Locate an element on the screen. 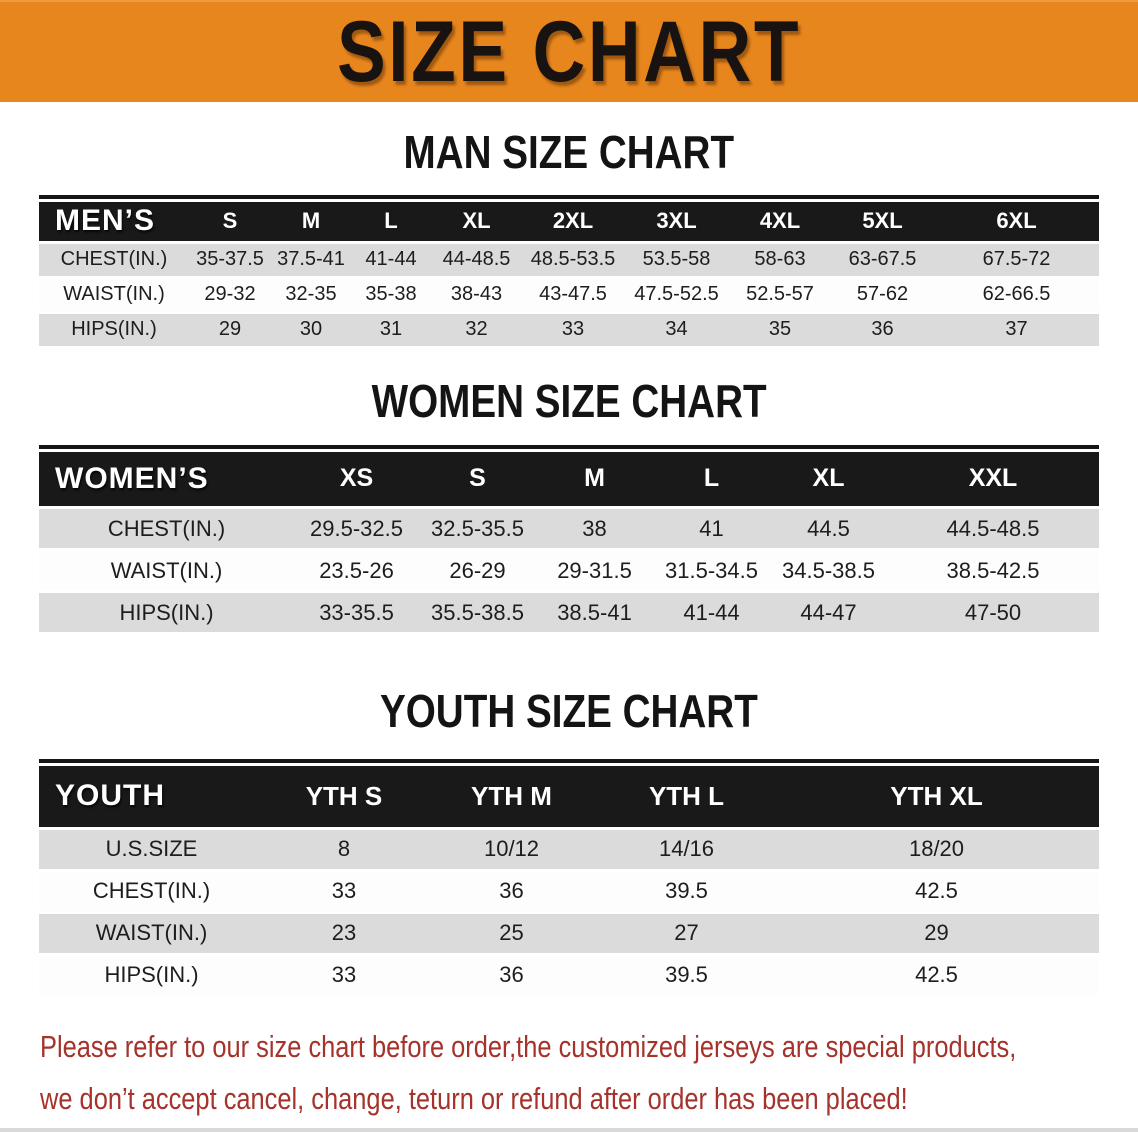 The height and width of the screenshot is (1132, 1138). table-header-row: WOMEN’S XS S M L XL XXL is located at coordinates (569, 480).